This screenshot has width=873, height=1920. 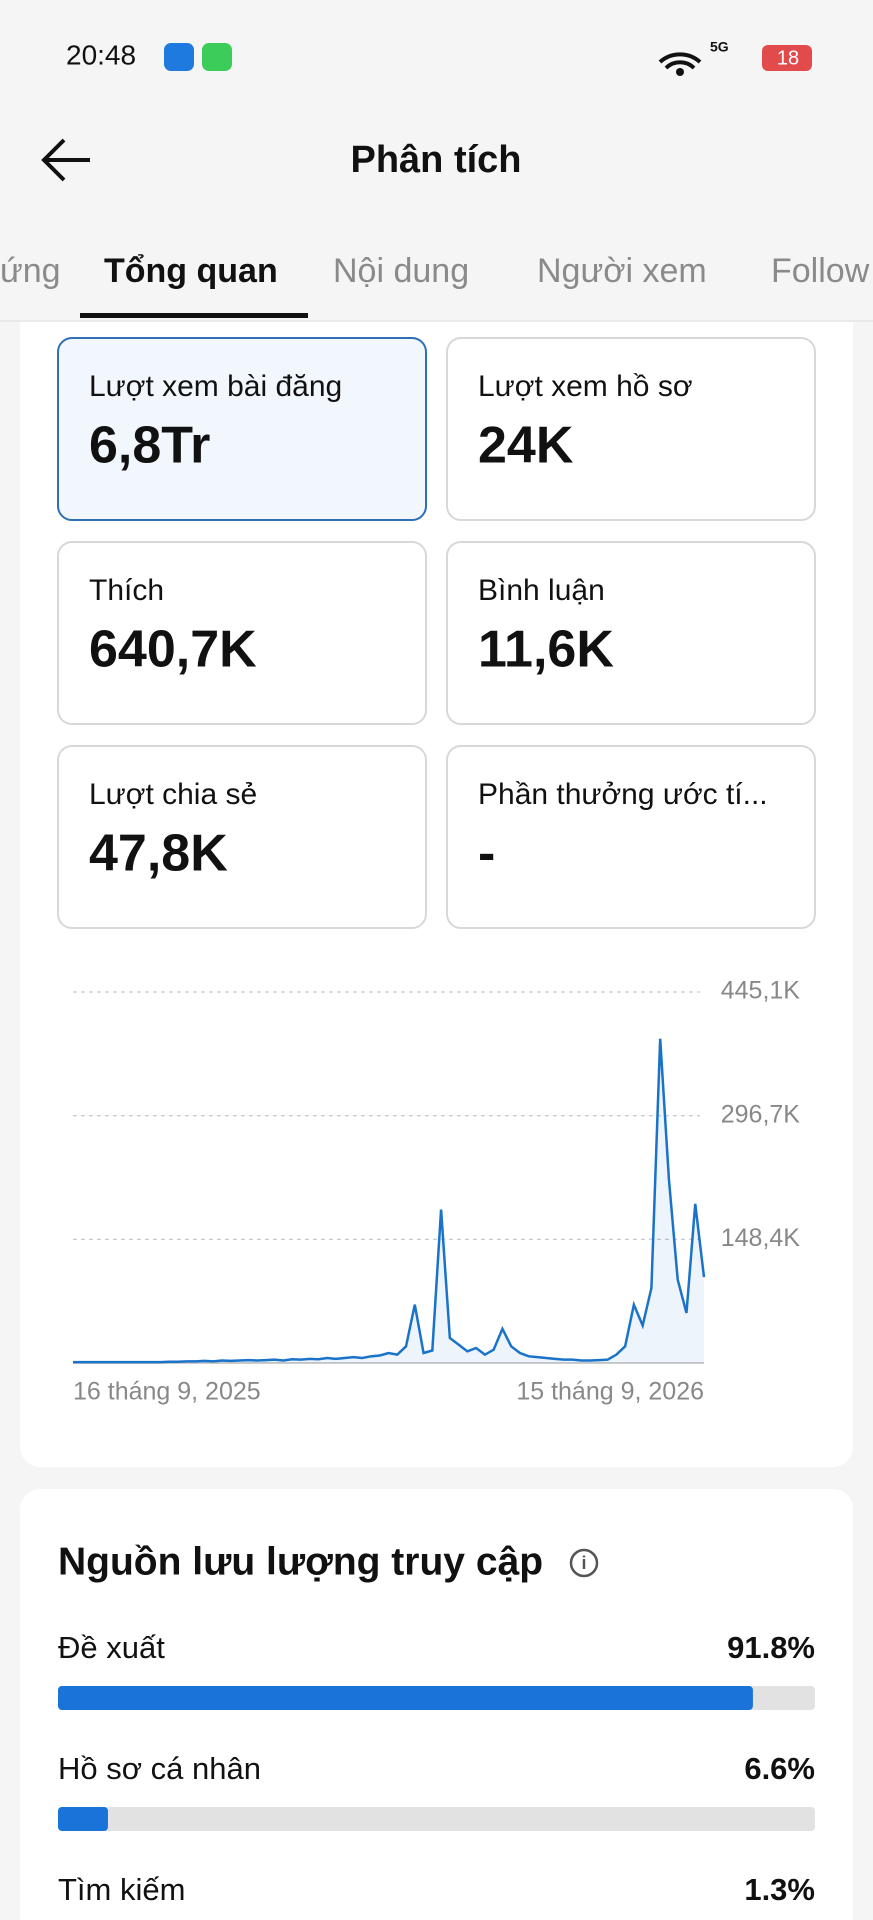 I want to click on battery-level: 18, so click(x=788, y=58).